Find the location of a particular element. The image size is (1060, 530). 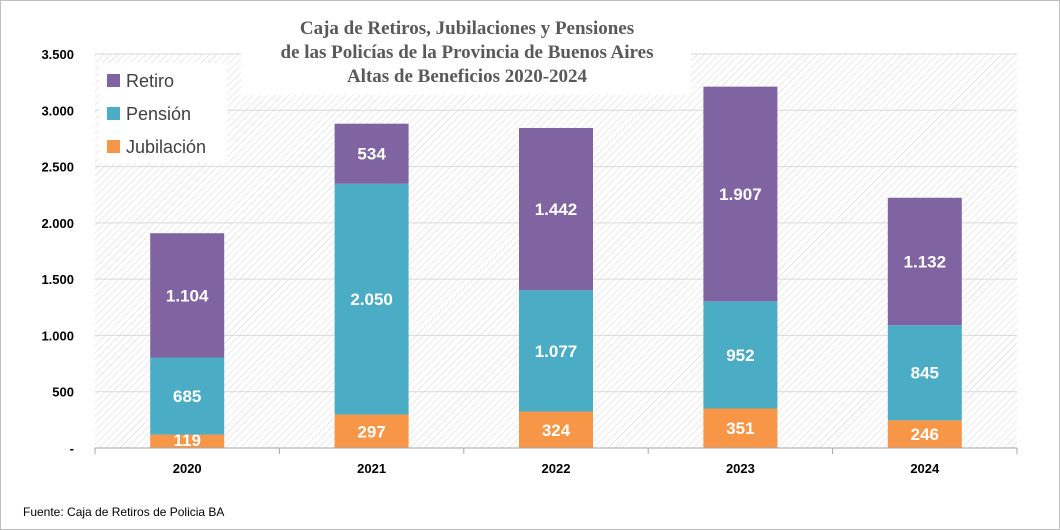

data-label: 1.104 is located at coordinates (187, 295).